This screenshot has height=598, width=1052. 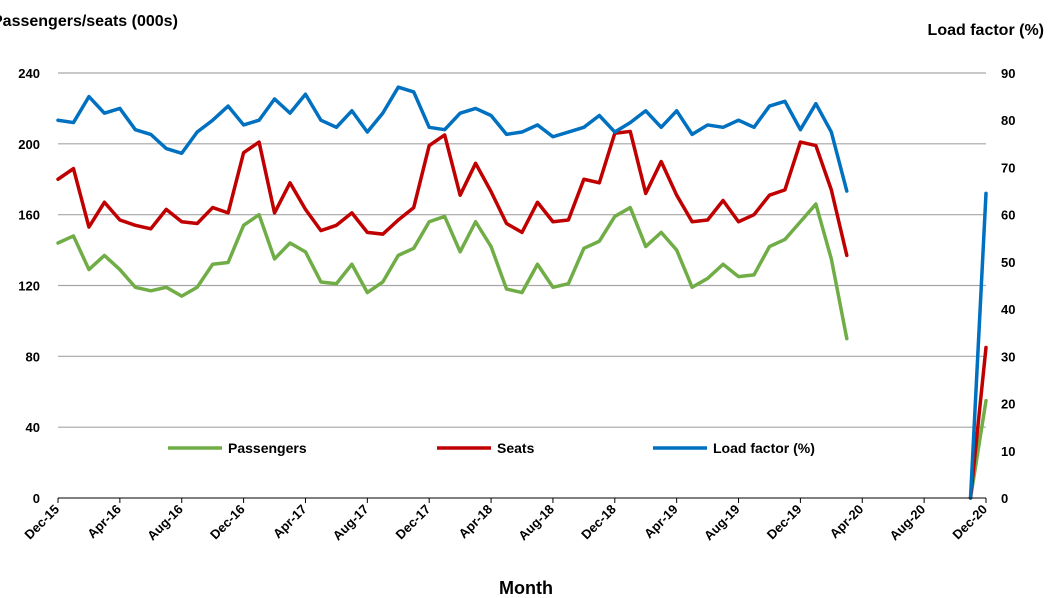 I want to click on x-tick-label: Dec-17, so click(x=413, y=522).